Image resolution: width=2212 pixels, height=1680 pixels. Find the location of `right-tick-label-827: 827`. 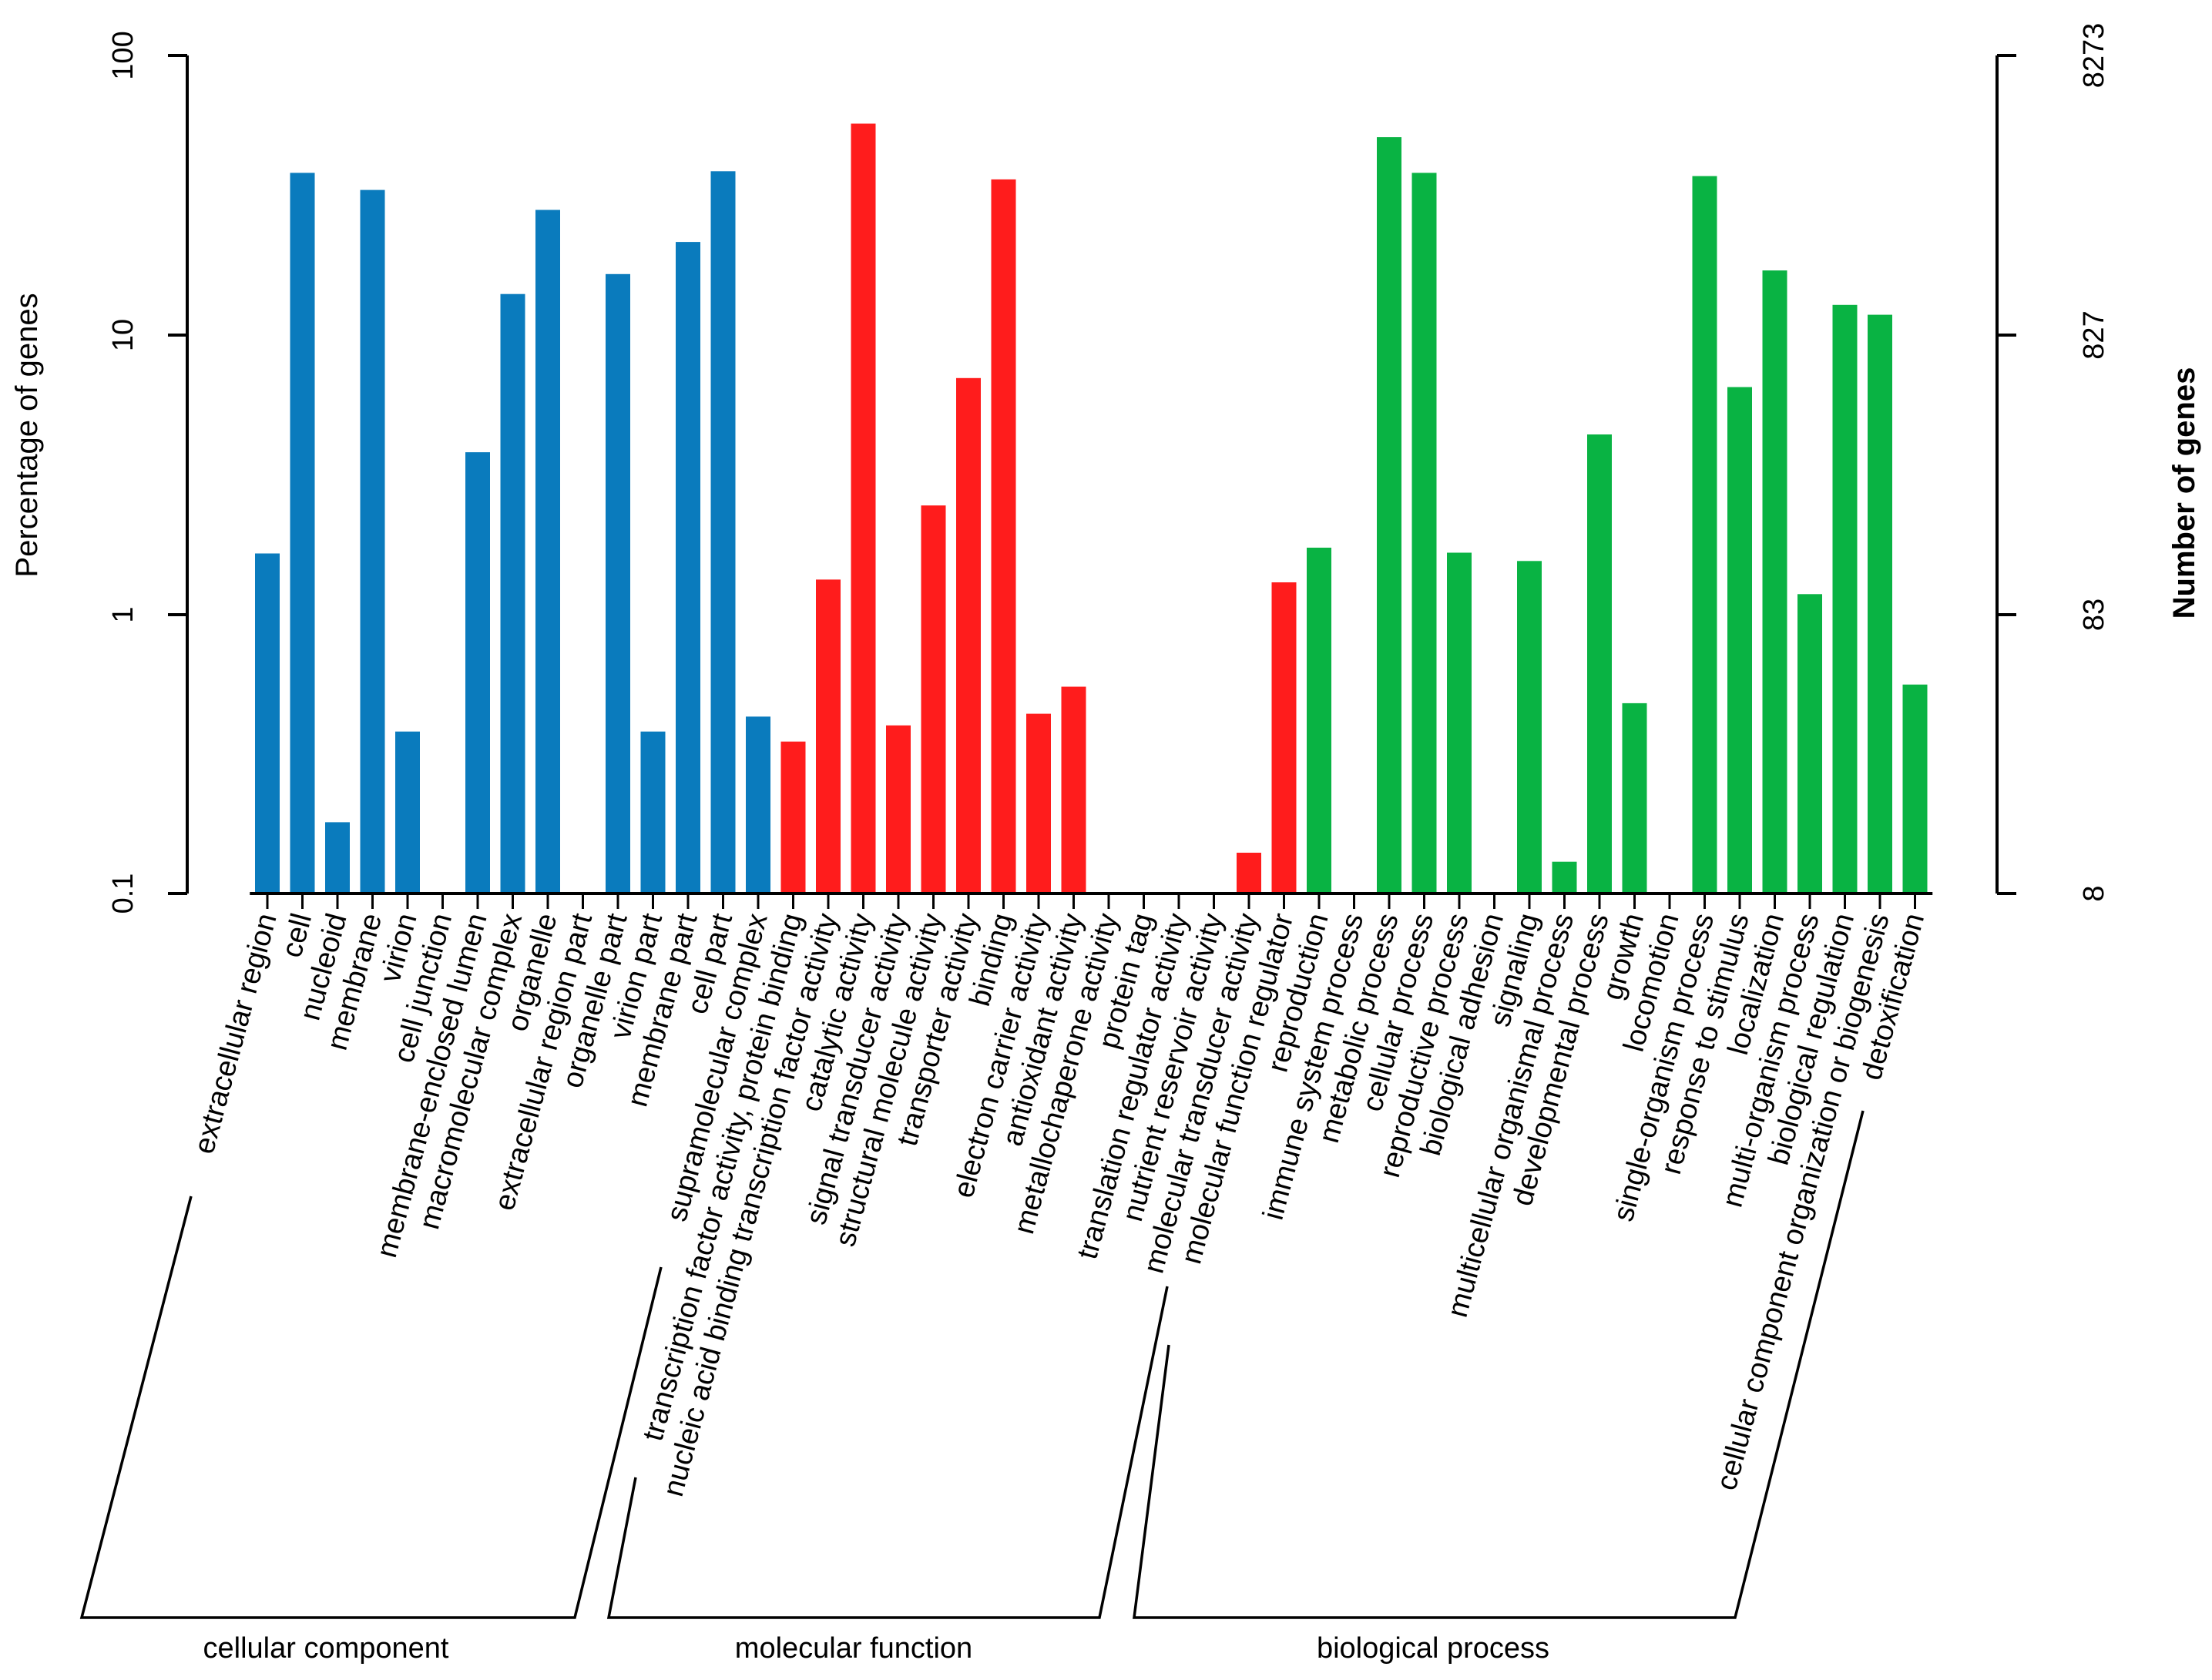

right-tick-label-827: 827 is located at coordinates (2094, 334).